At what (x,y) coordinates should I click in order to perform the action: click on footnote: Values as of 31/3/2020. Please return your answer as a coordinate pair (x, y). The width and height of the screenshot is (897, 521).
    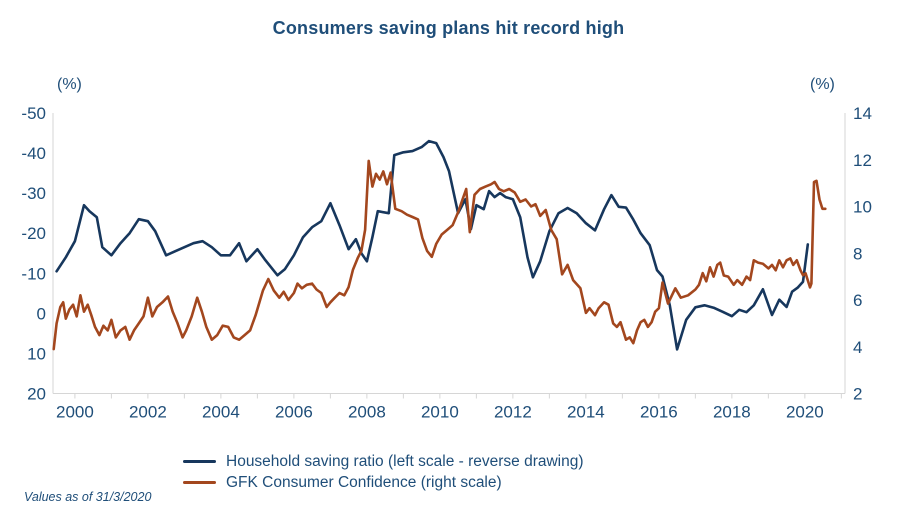
    Looking at the image, I should click on (88, 497).